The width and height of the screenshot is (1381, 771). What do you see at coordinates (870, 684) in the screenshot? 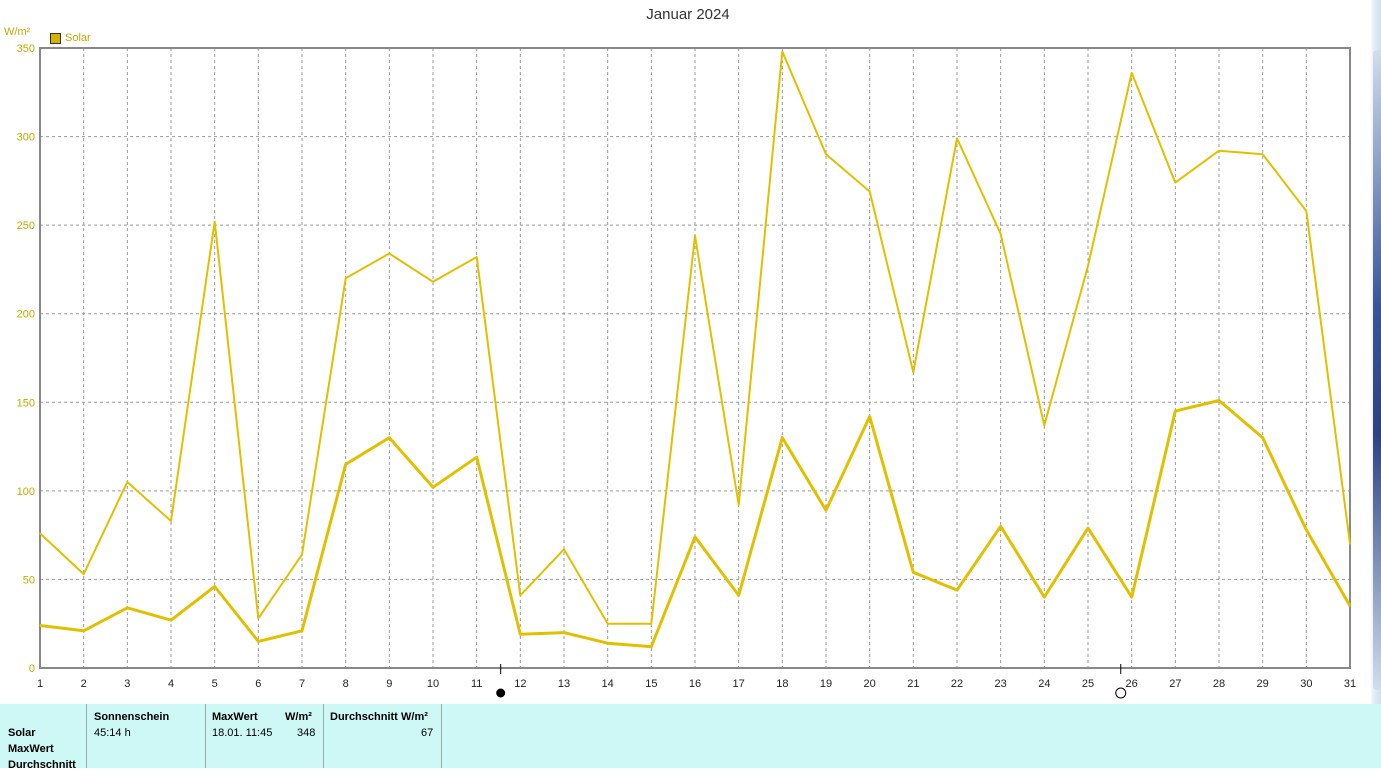
I see `x-tick-label: 20` at bounding box center [870, 684].